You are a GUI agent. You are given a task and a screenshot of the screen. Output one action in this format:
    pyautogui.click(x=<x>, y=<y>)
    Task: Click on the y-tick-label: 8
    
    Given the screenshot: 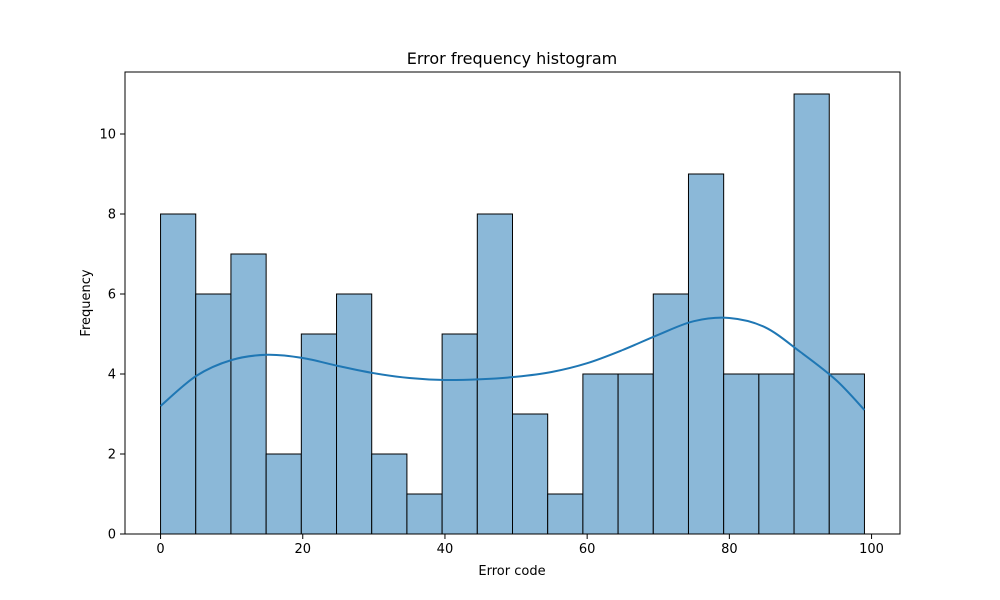 What is the action you would take?
    pyautogui.click(x=112, y=215)
    